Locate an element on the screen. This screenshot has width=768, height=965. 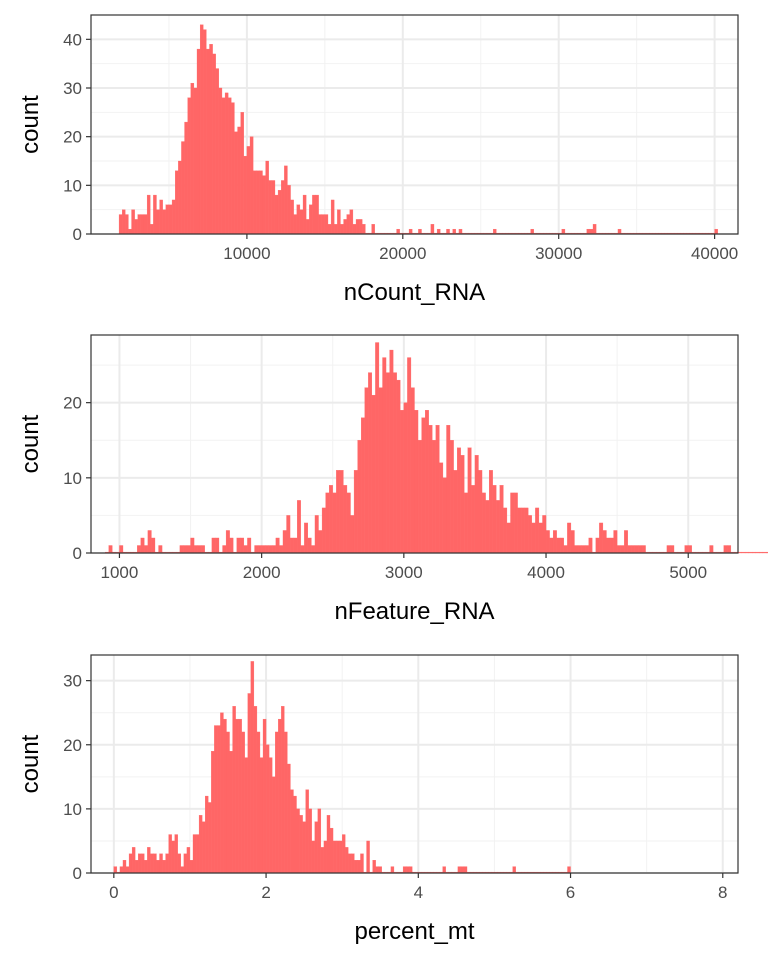
x-tick-label: 0 is located at coordinates (113, 892).